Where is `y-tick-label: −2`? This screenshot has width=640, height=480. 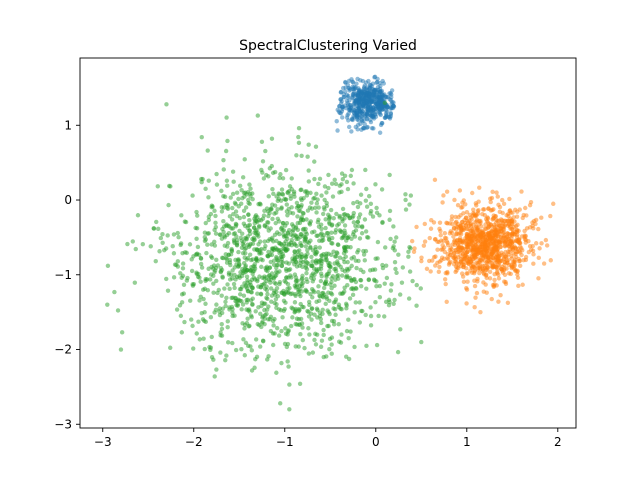
y-tick-label: −2 is located at coordinates (63, 350).